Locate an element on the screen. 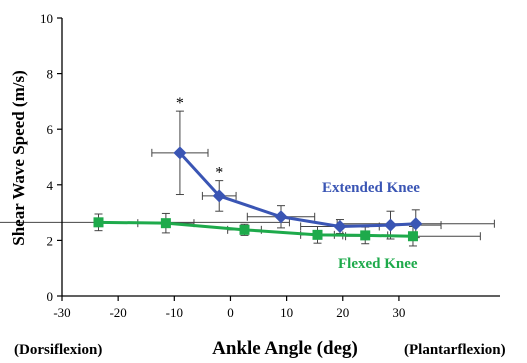 Image resolution: width=527 pixels, height=363 pixels. x-tick-label: 0 is located at coordinates (230, 312).